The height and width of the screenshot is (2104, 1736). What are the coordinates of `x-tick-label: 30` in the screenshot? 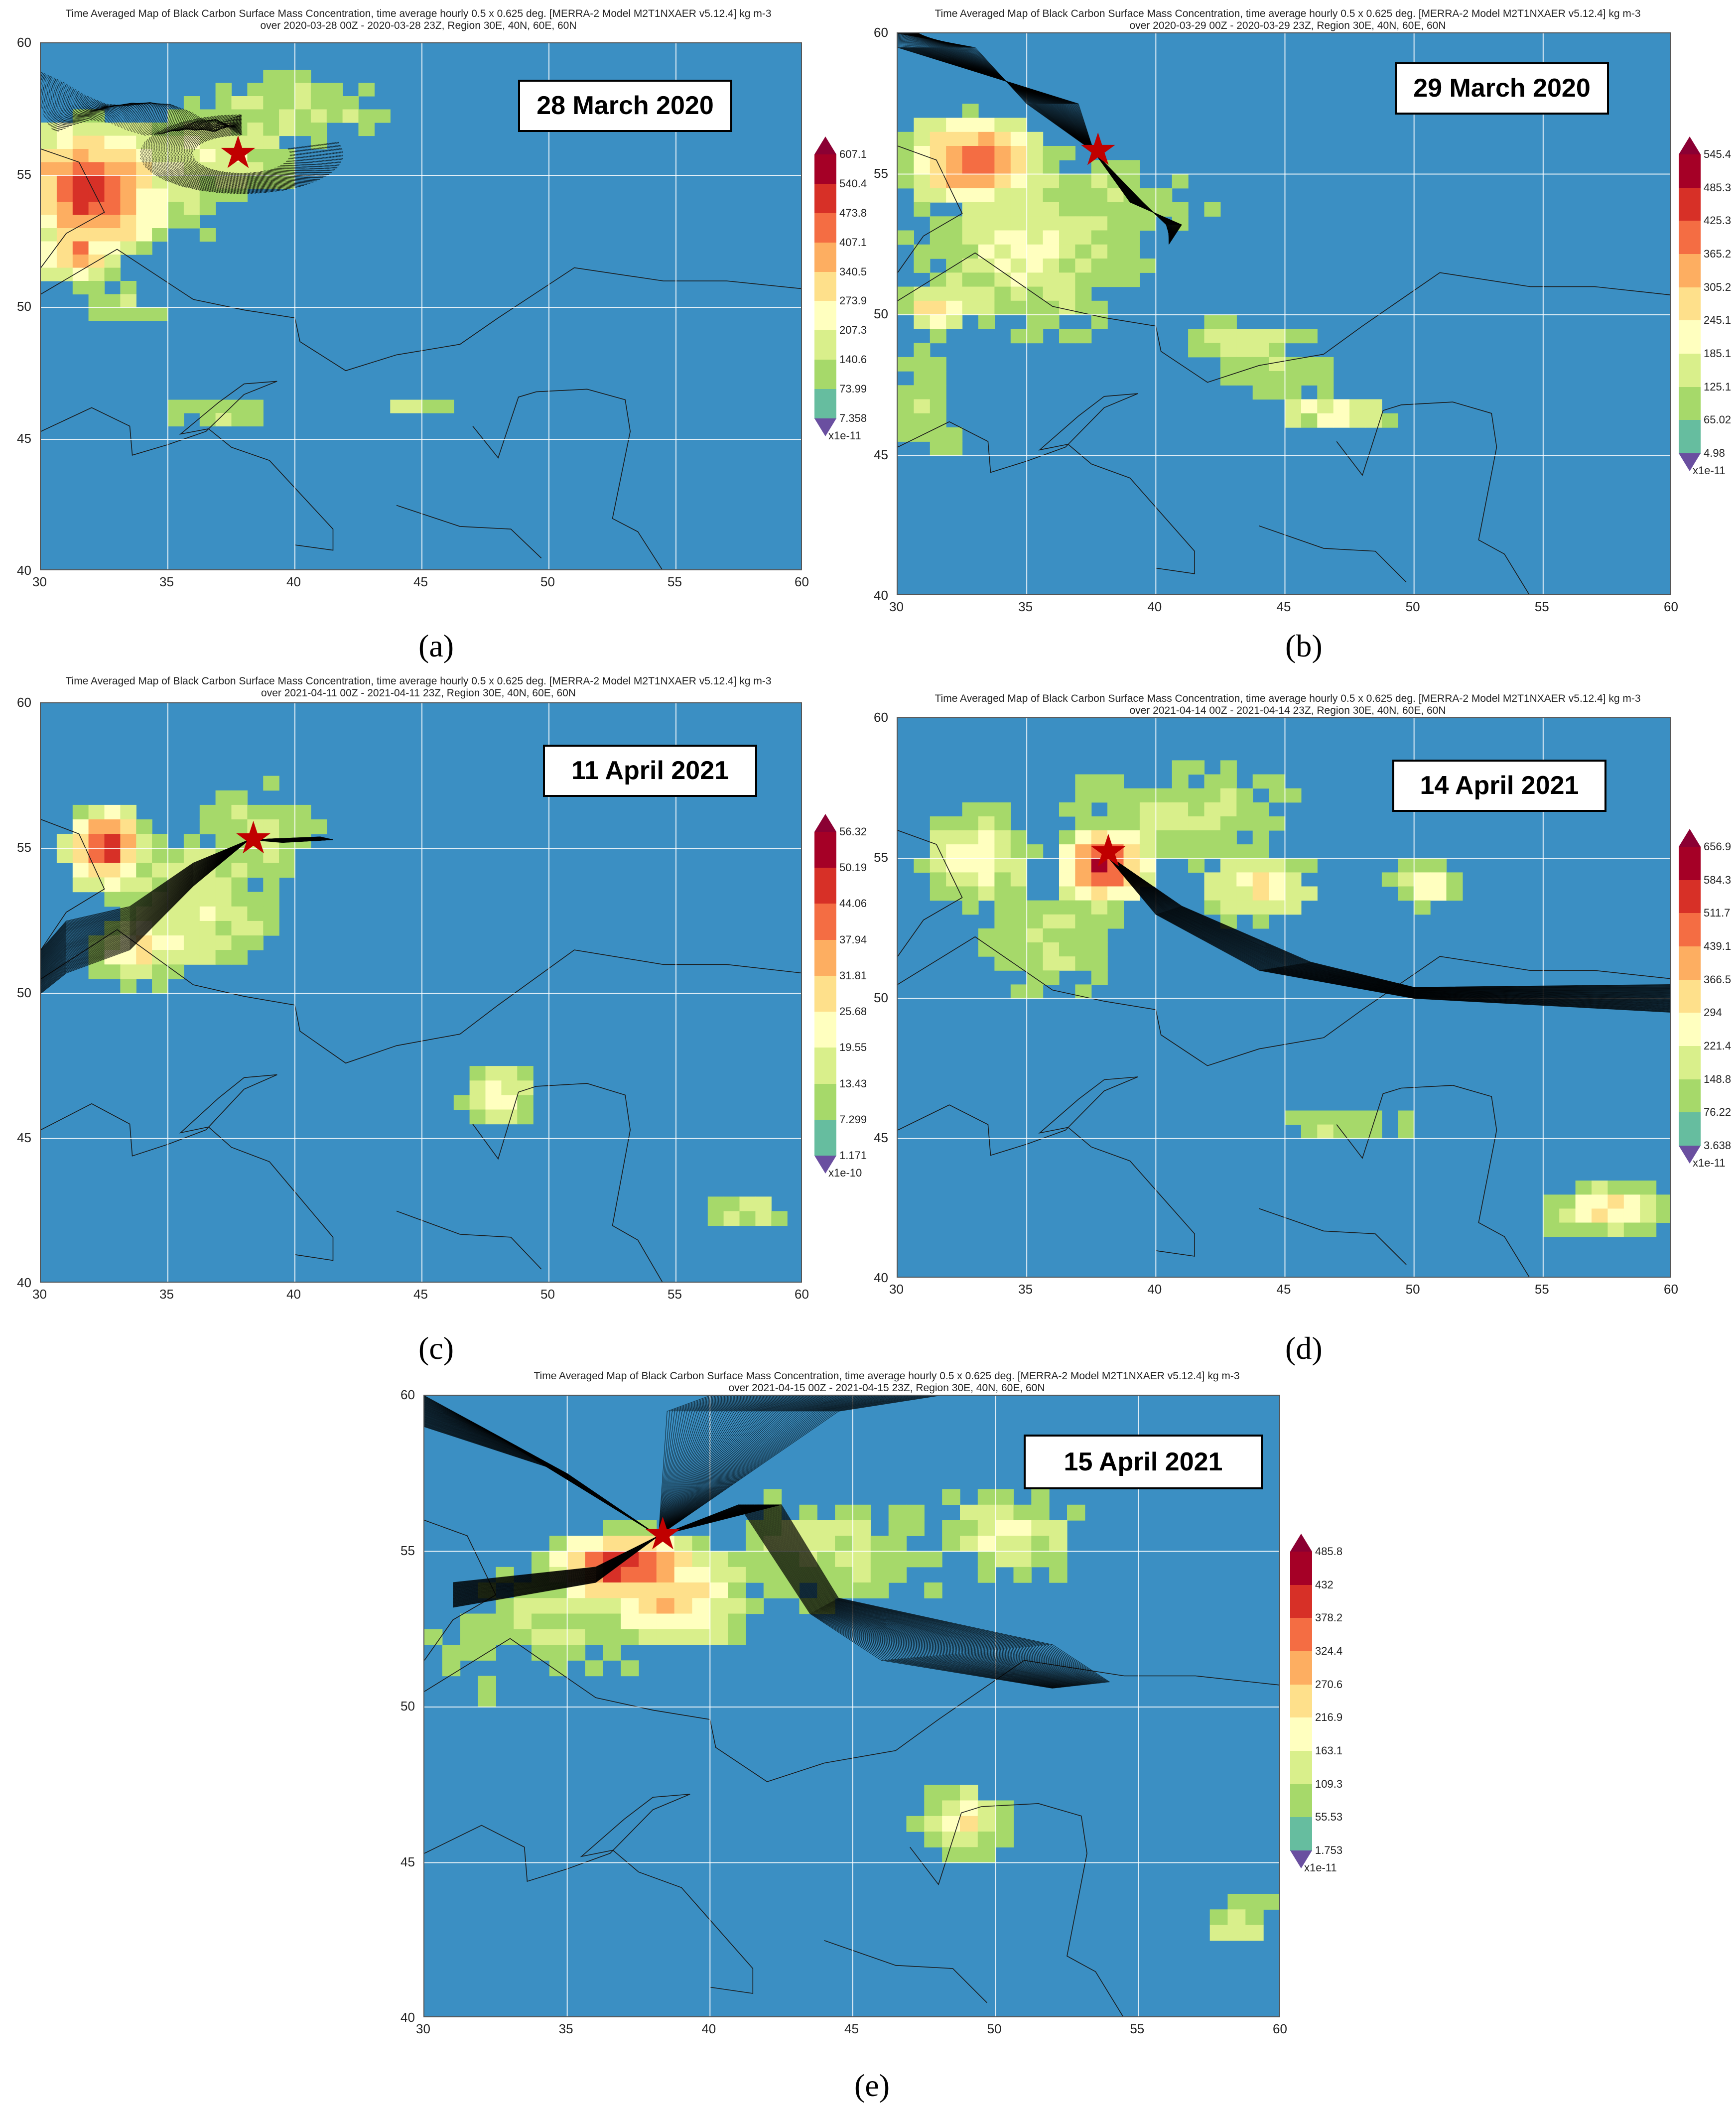 It's located at (896, 607).